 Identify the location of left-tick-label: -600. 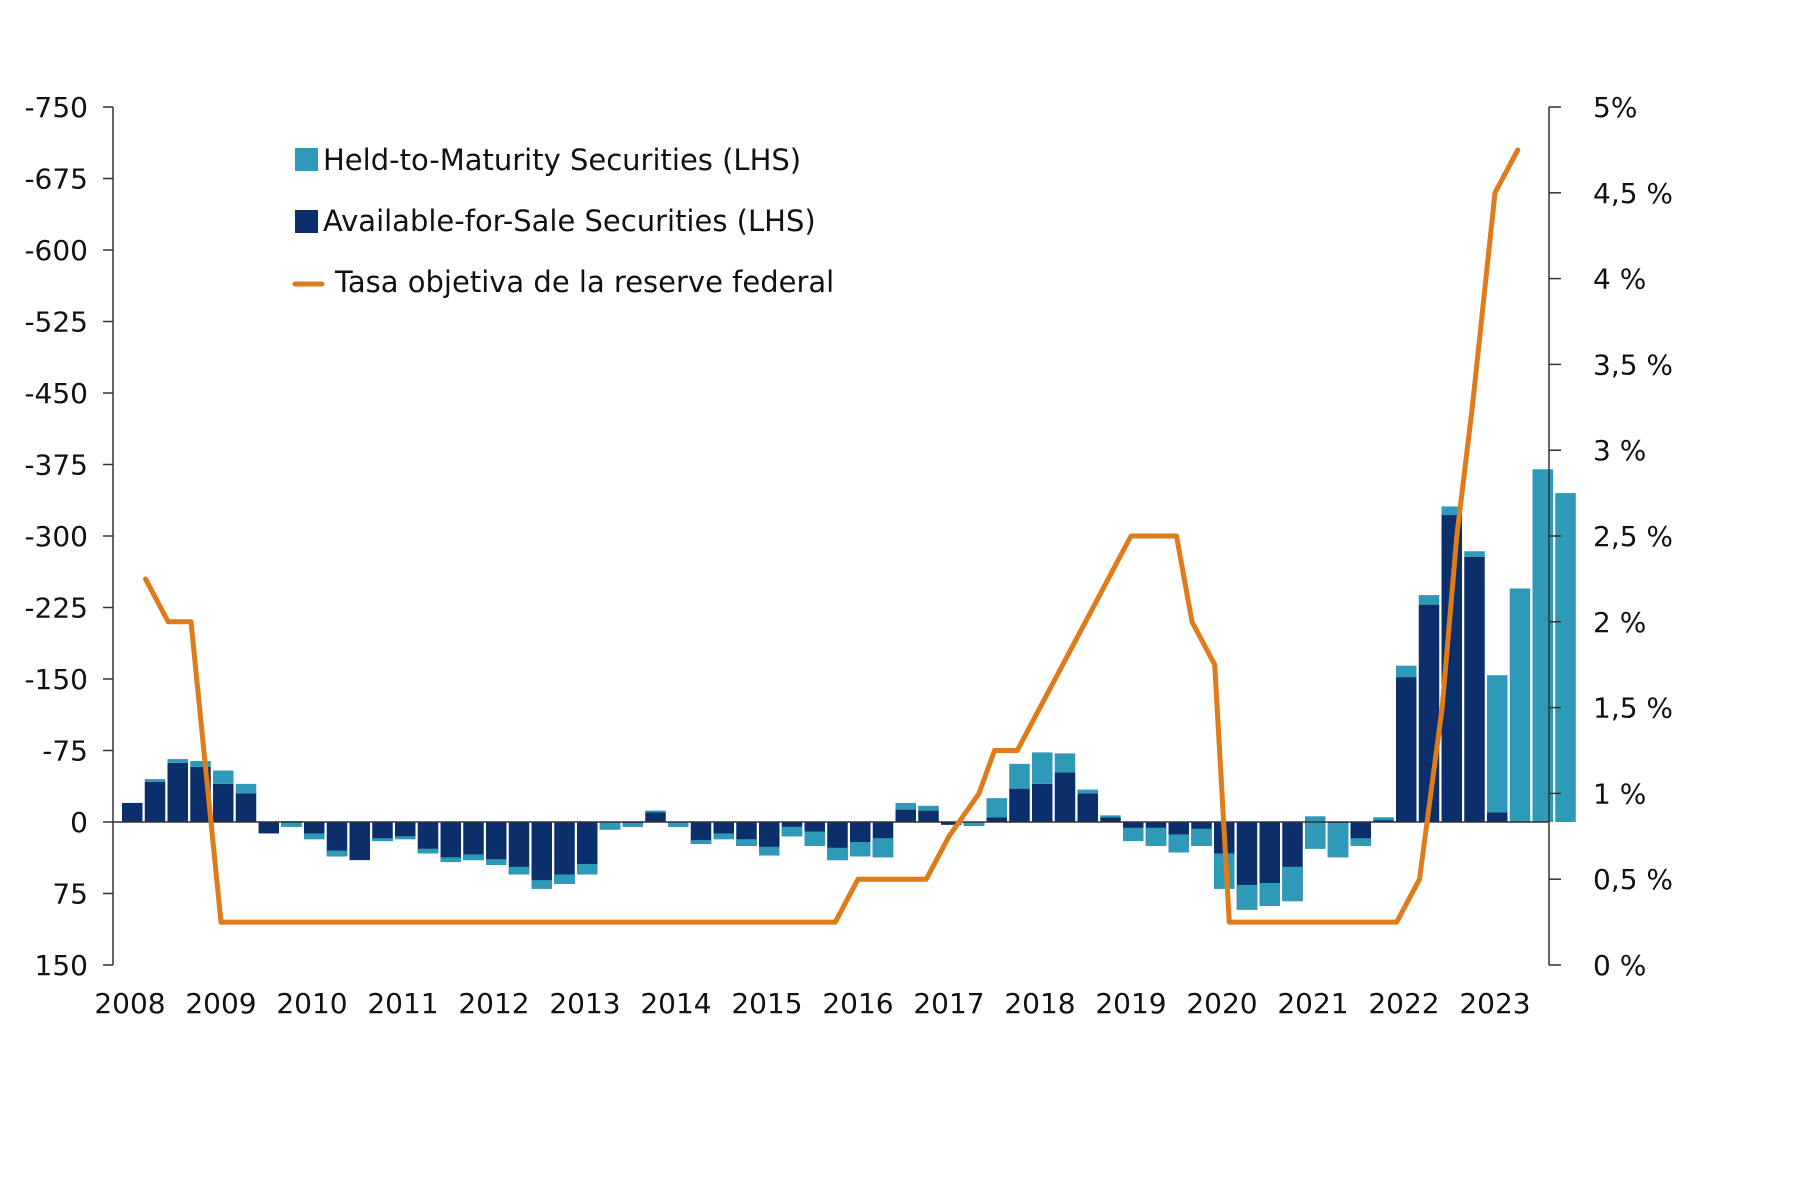
(56, 250).